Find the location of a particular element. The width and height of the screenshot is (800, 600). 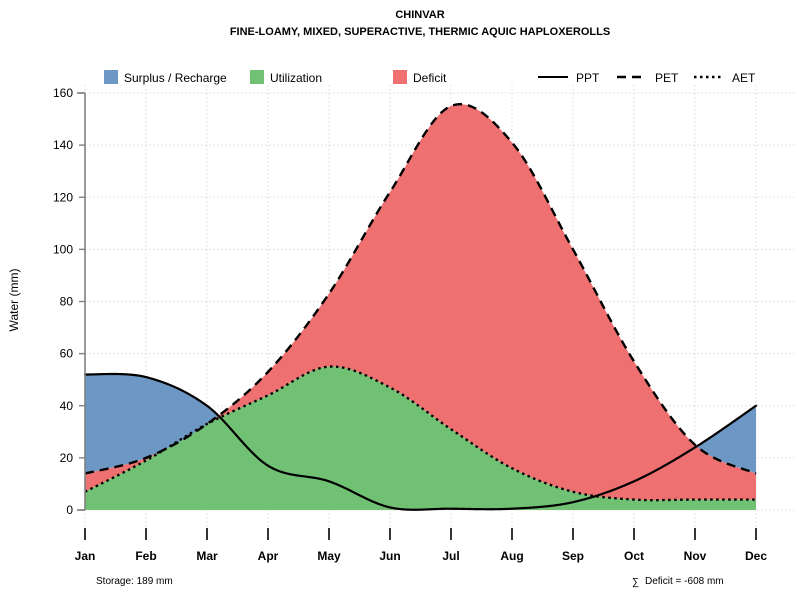

y-tick-label: 100 is located at coordinates (63, 249).